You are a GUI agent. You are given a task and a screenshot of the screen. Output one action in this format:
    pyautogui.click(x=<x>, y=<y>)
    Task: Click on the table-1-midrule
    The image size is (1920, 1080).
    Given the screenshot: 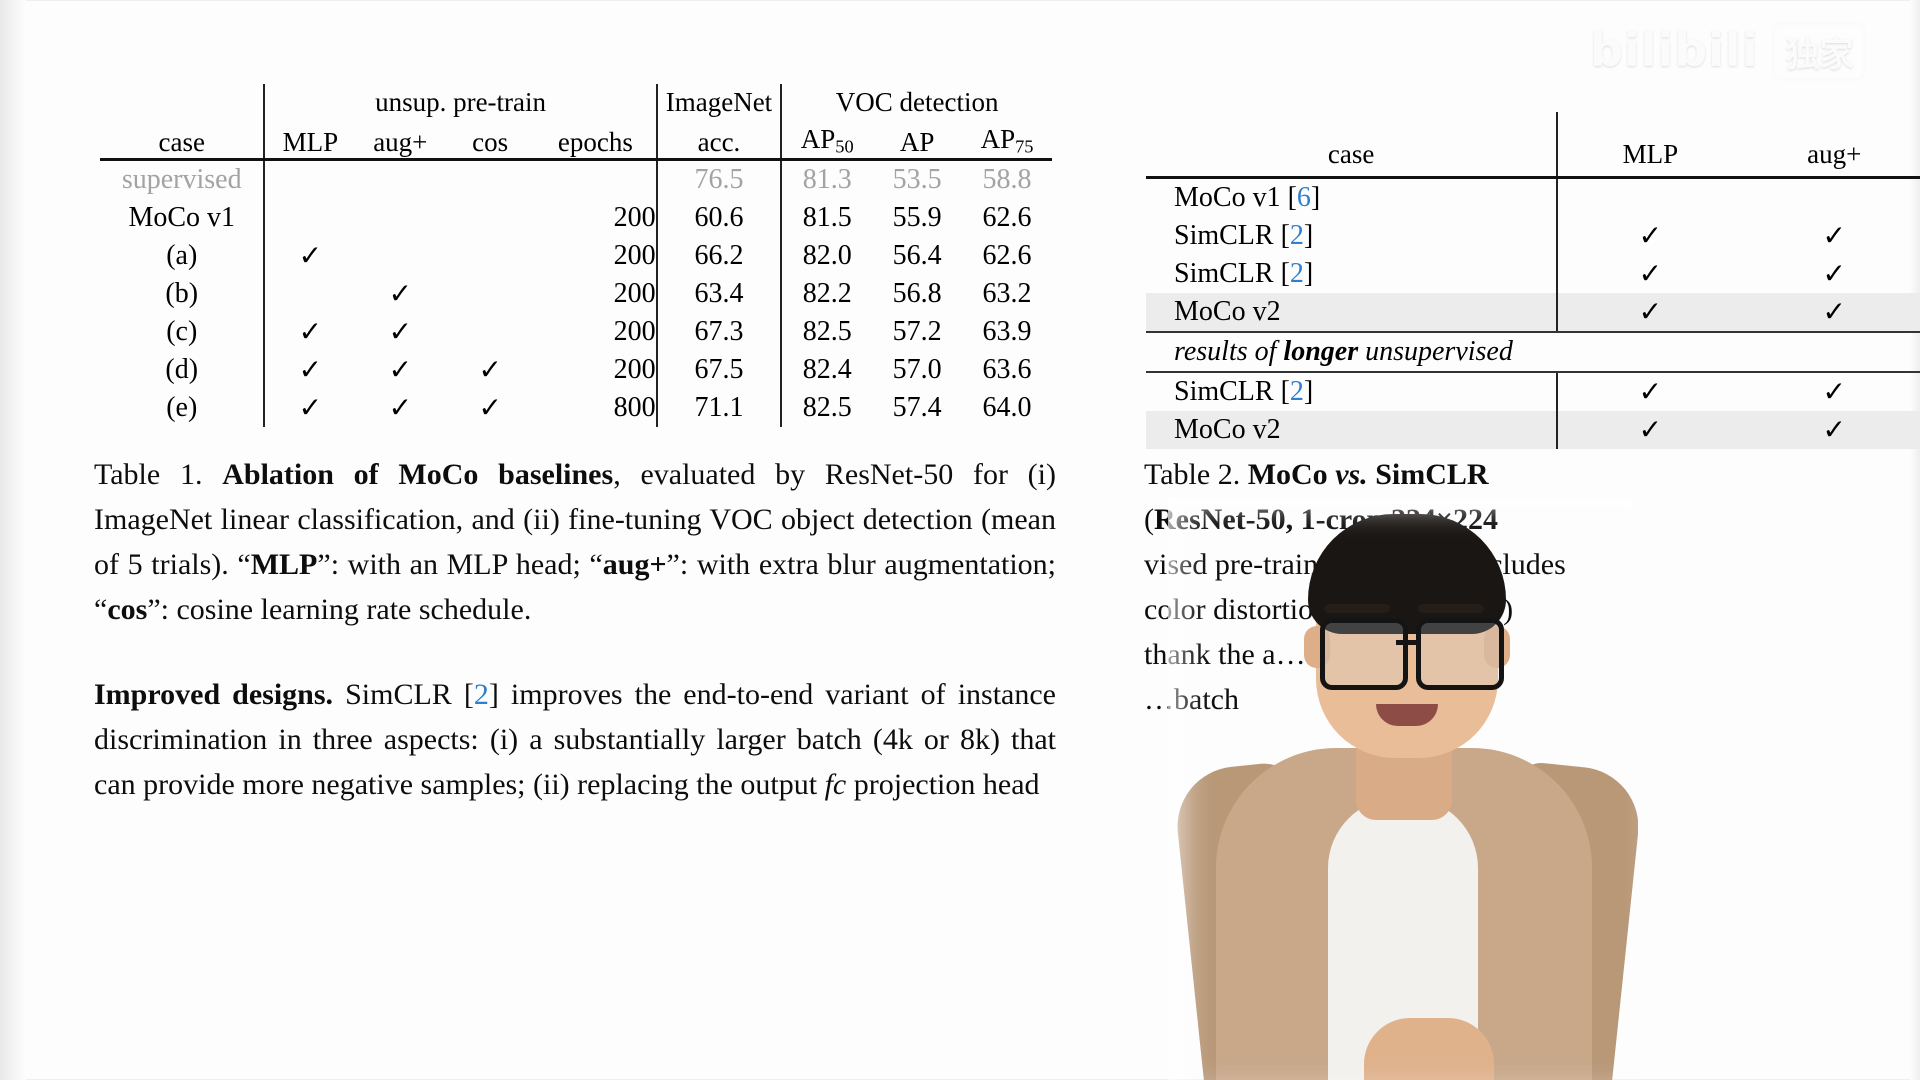 What is the action you would take?
    pyautogui.click(x=576, y=159)
    